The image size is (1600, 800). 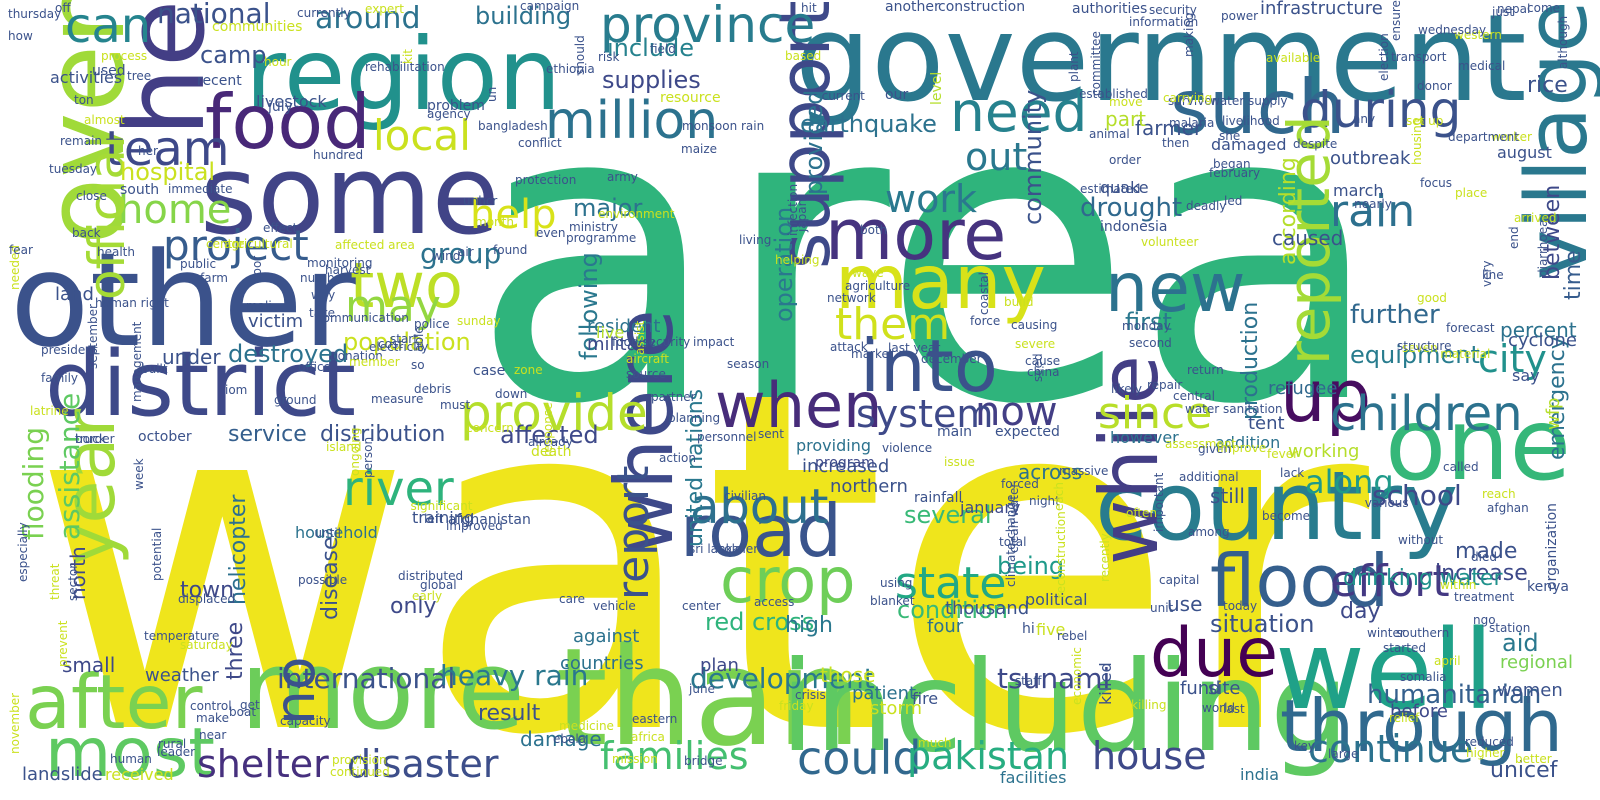 What do you see at coordinates (480, 201) in the screenshot?
I see `word-unhcr: unhcr` at bounding box center [480, 201].